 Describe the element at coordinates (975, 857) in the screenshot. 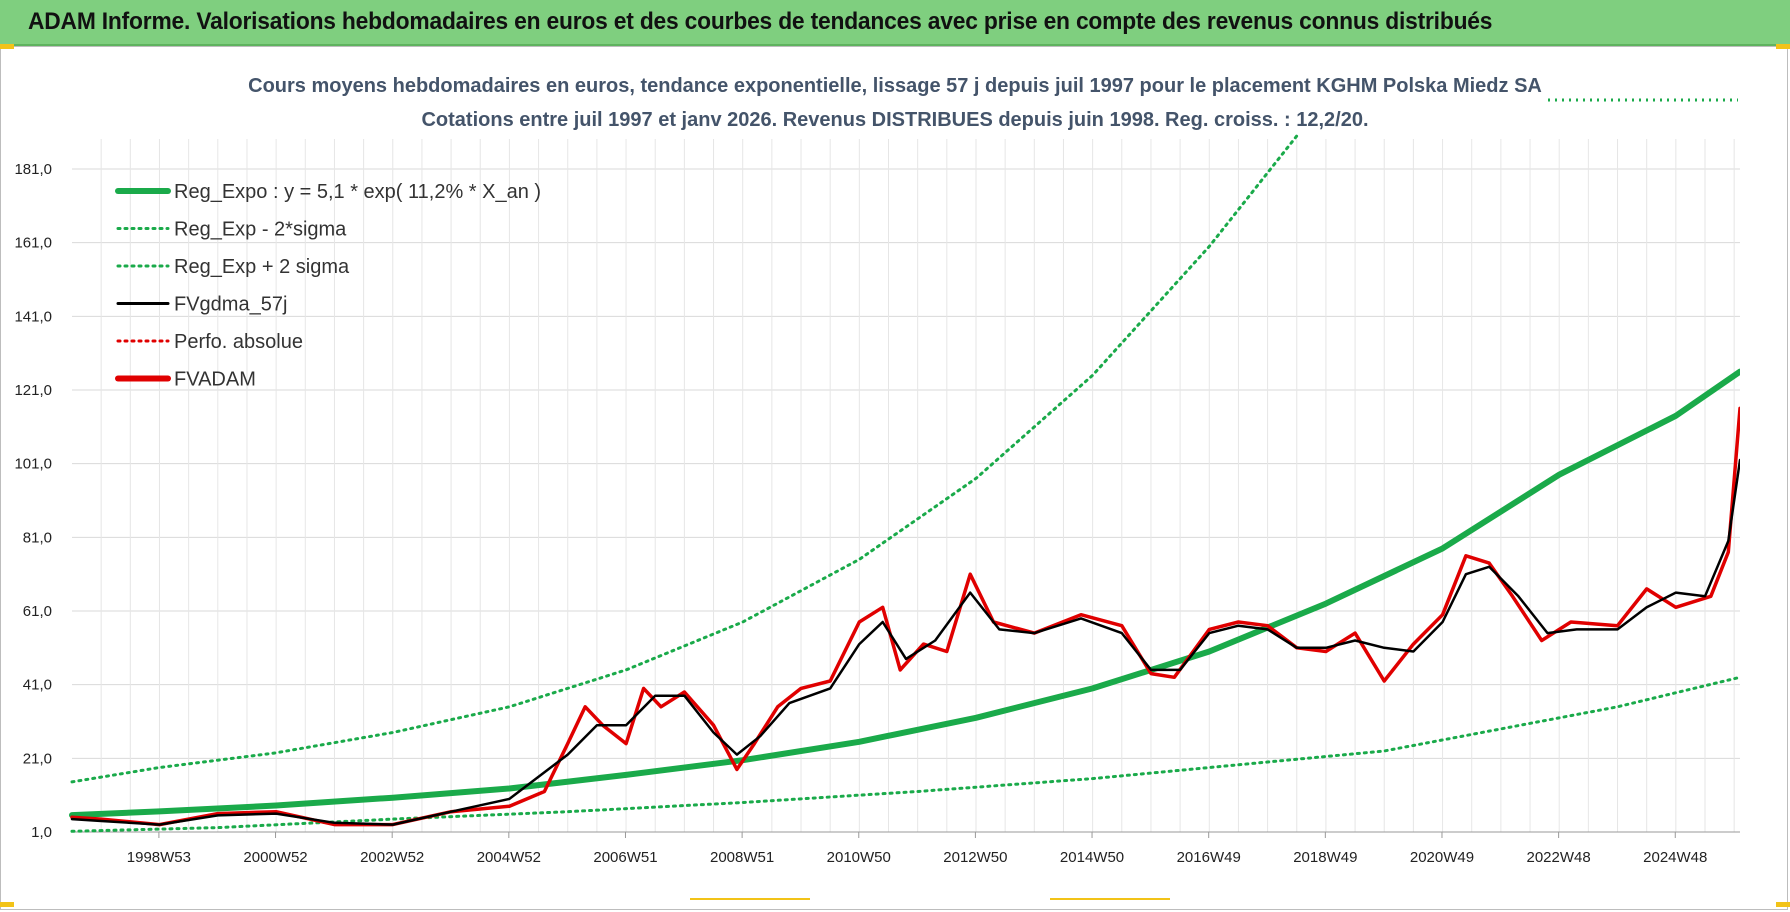

I see `x-tick-label: 2012W50` at that location.